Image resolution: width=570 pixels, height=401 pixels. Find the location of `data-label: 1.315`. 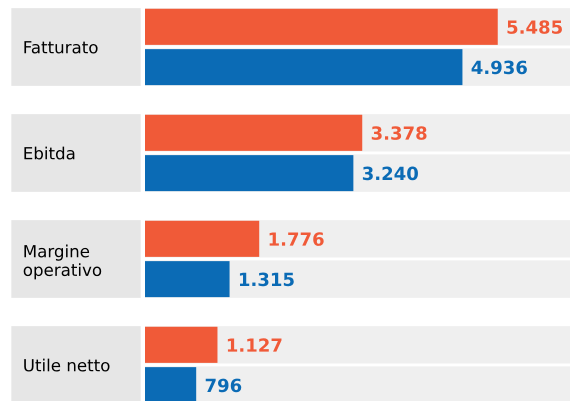

data-label: 1.315 is located at coordinates (267, 279).